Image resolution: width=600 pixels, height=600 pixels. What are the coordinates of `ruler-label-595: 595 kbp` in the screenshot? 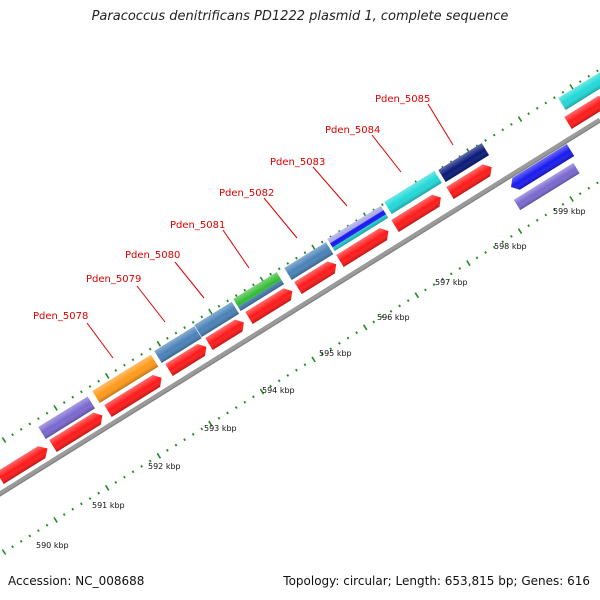 It's located at (335, 353).